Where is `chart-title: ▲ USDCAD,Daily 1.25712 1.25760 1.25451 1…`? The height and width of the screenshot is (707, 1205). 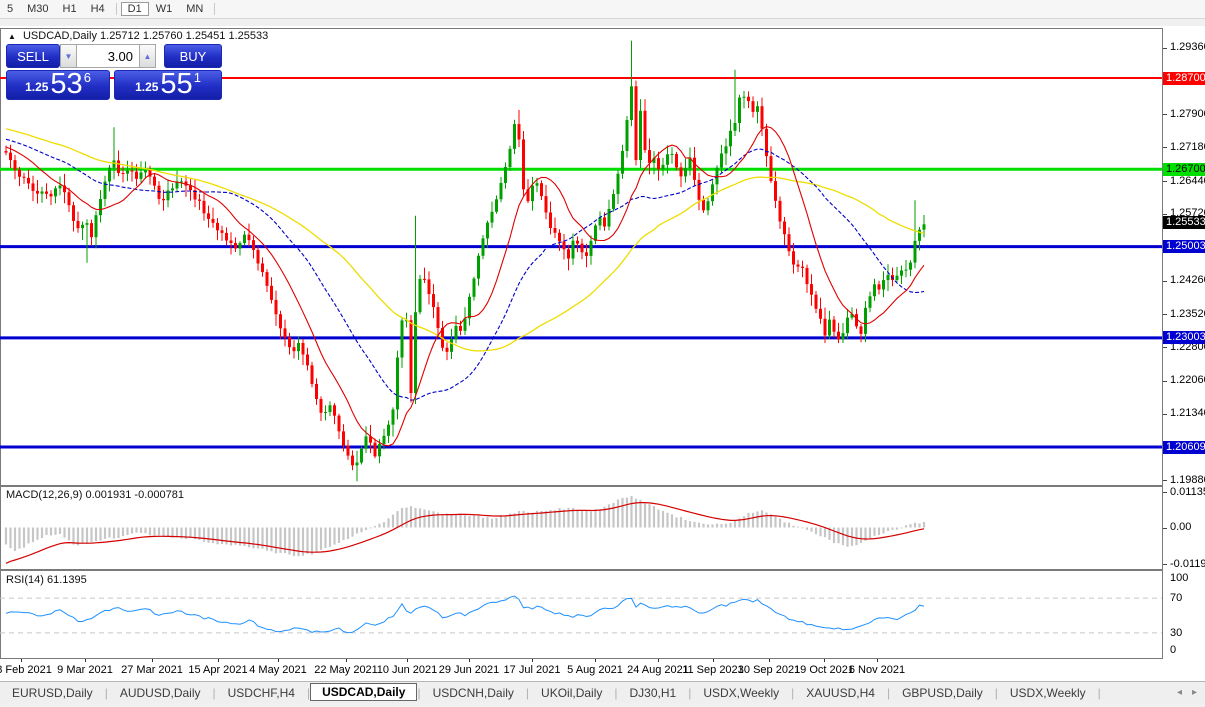
chart-title: ▲ USDCAD,Daily 1.25712 1.25760 1.25451 1… is located at coordinates (138, 36).